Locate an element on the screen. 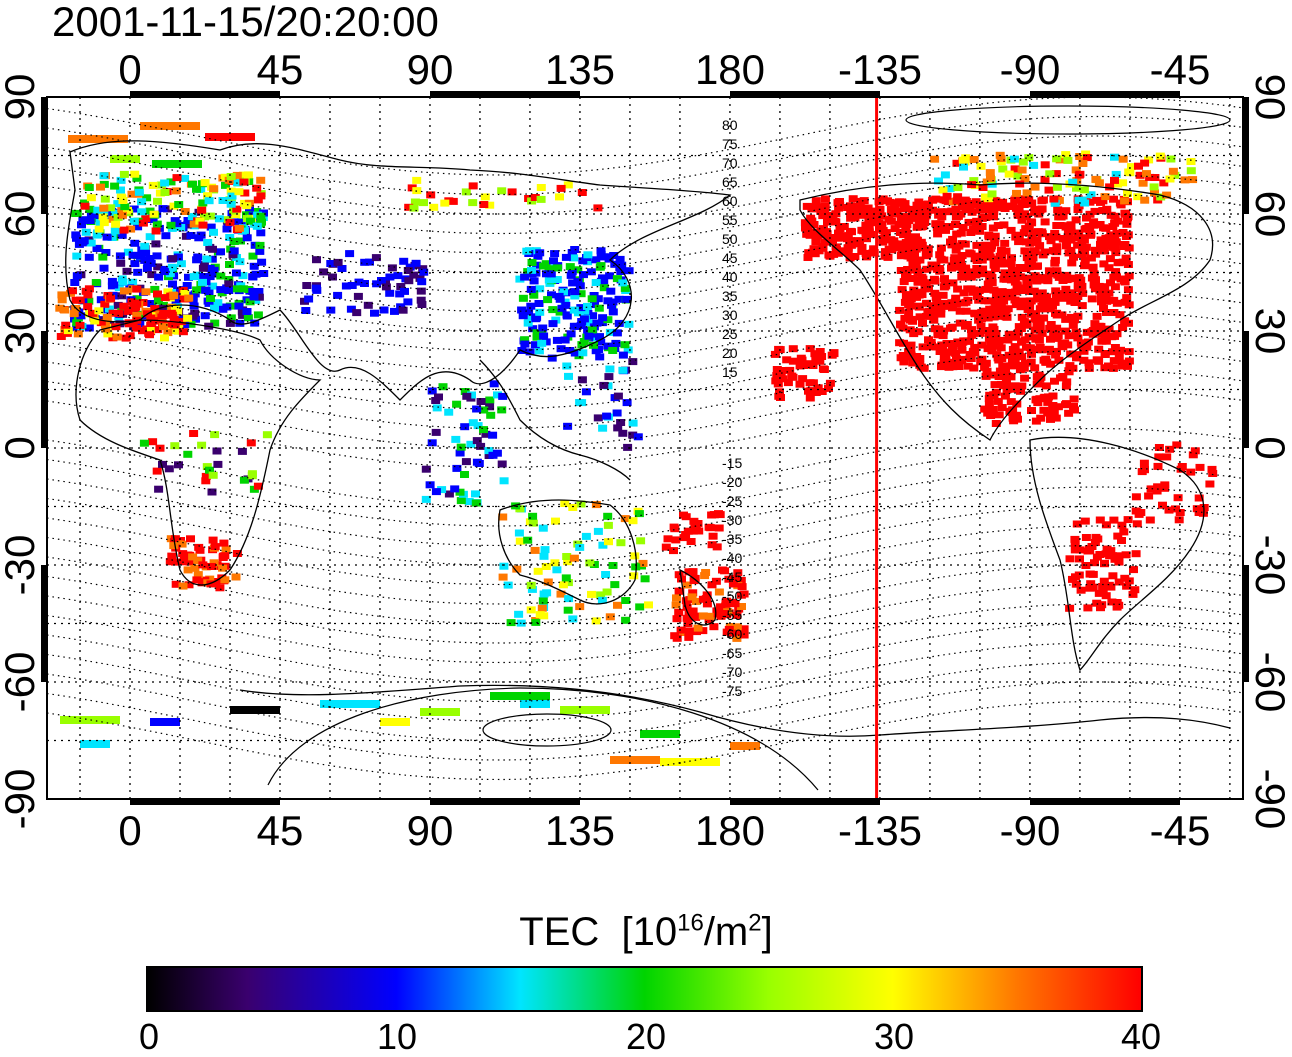 This screenshot has width=1292, height=1057. frame-tick-bar is located at coordinates (1246, 389).